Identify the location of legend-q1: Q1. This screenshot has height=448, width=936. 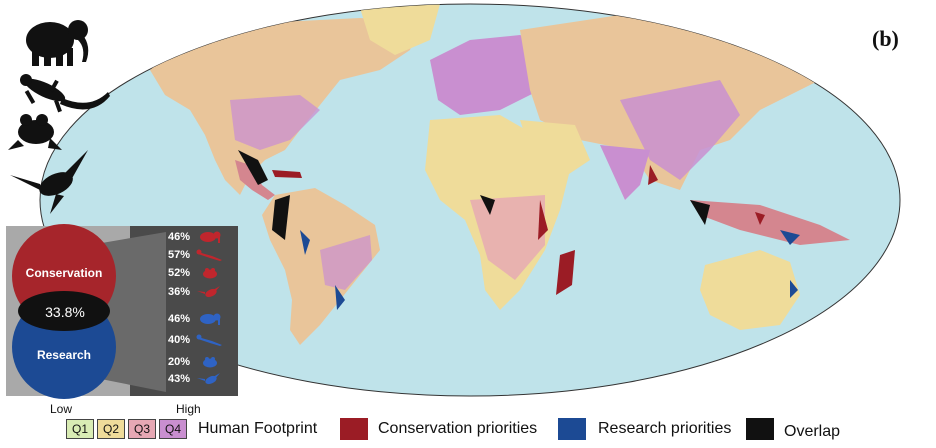
(80, 429).